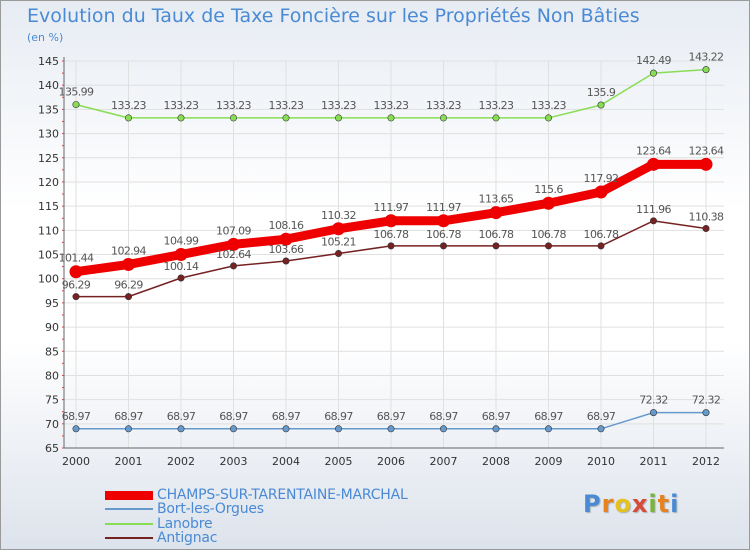  What do you see at coordinates (496, 461) in the screenshot?
I see `x-tick-label: 2008` at bounding box center [496, 461].